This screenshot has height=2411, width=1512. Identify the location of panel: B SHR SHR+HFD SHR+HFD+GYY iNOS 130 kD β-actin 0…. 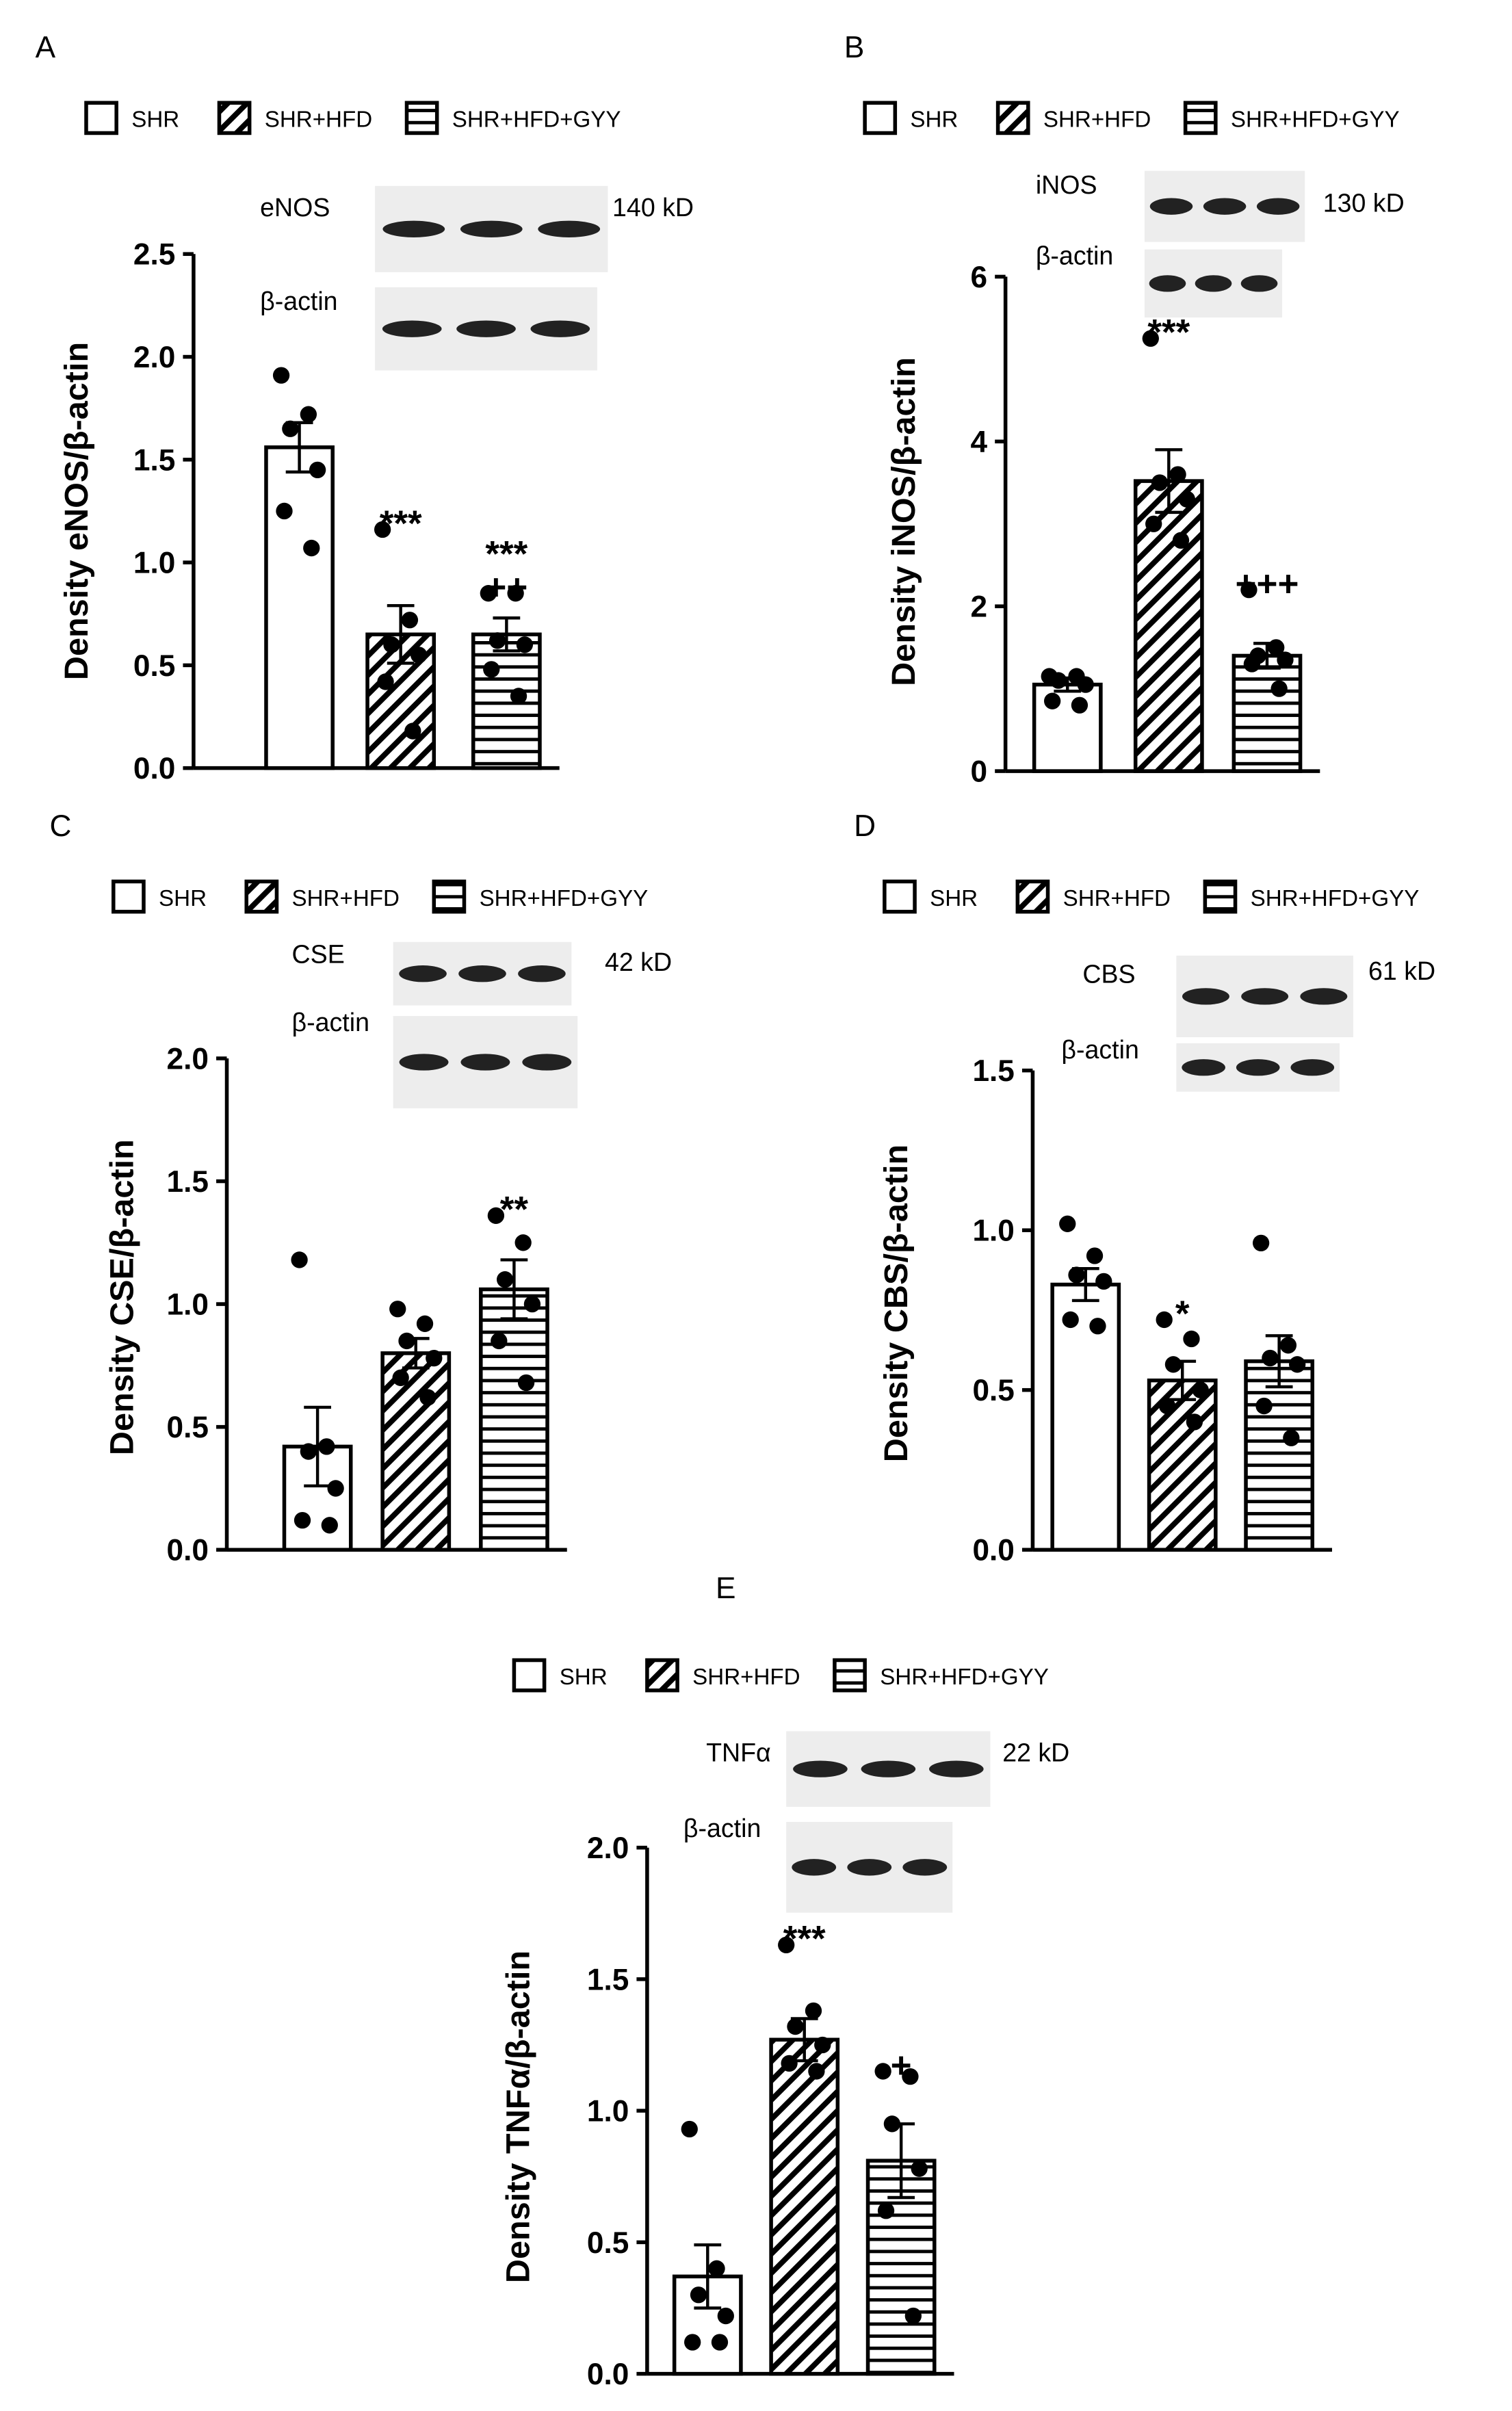
(1124, 410).